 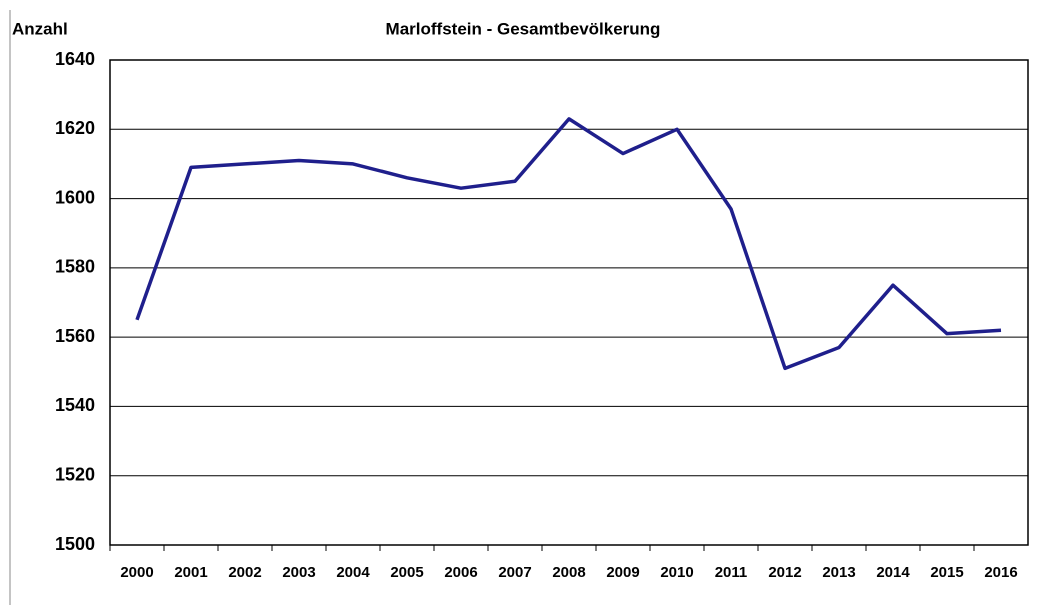 What do you see at coordinates (75, 474) in the screenshot?
I see `y-tick-label: 1520` at bounding box center [75, 474].